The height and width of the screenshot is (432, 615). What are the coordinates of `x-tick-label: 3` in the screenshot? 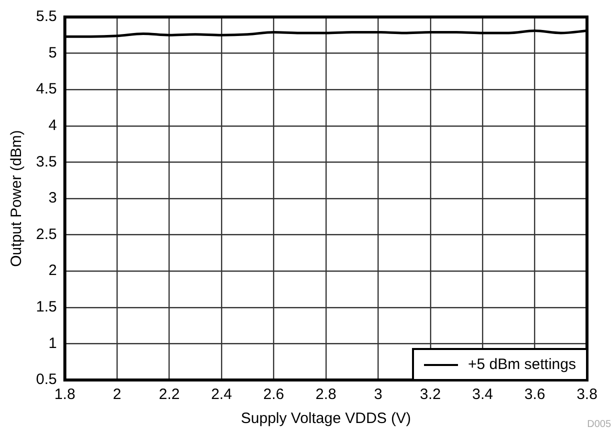 It's located at (378, 395).